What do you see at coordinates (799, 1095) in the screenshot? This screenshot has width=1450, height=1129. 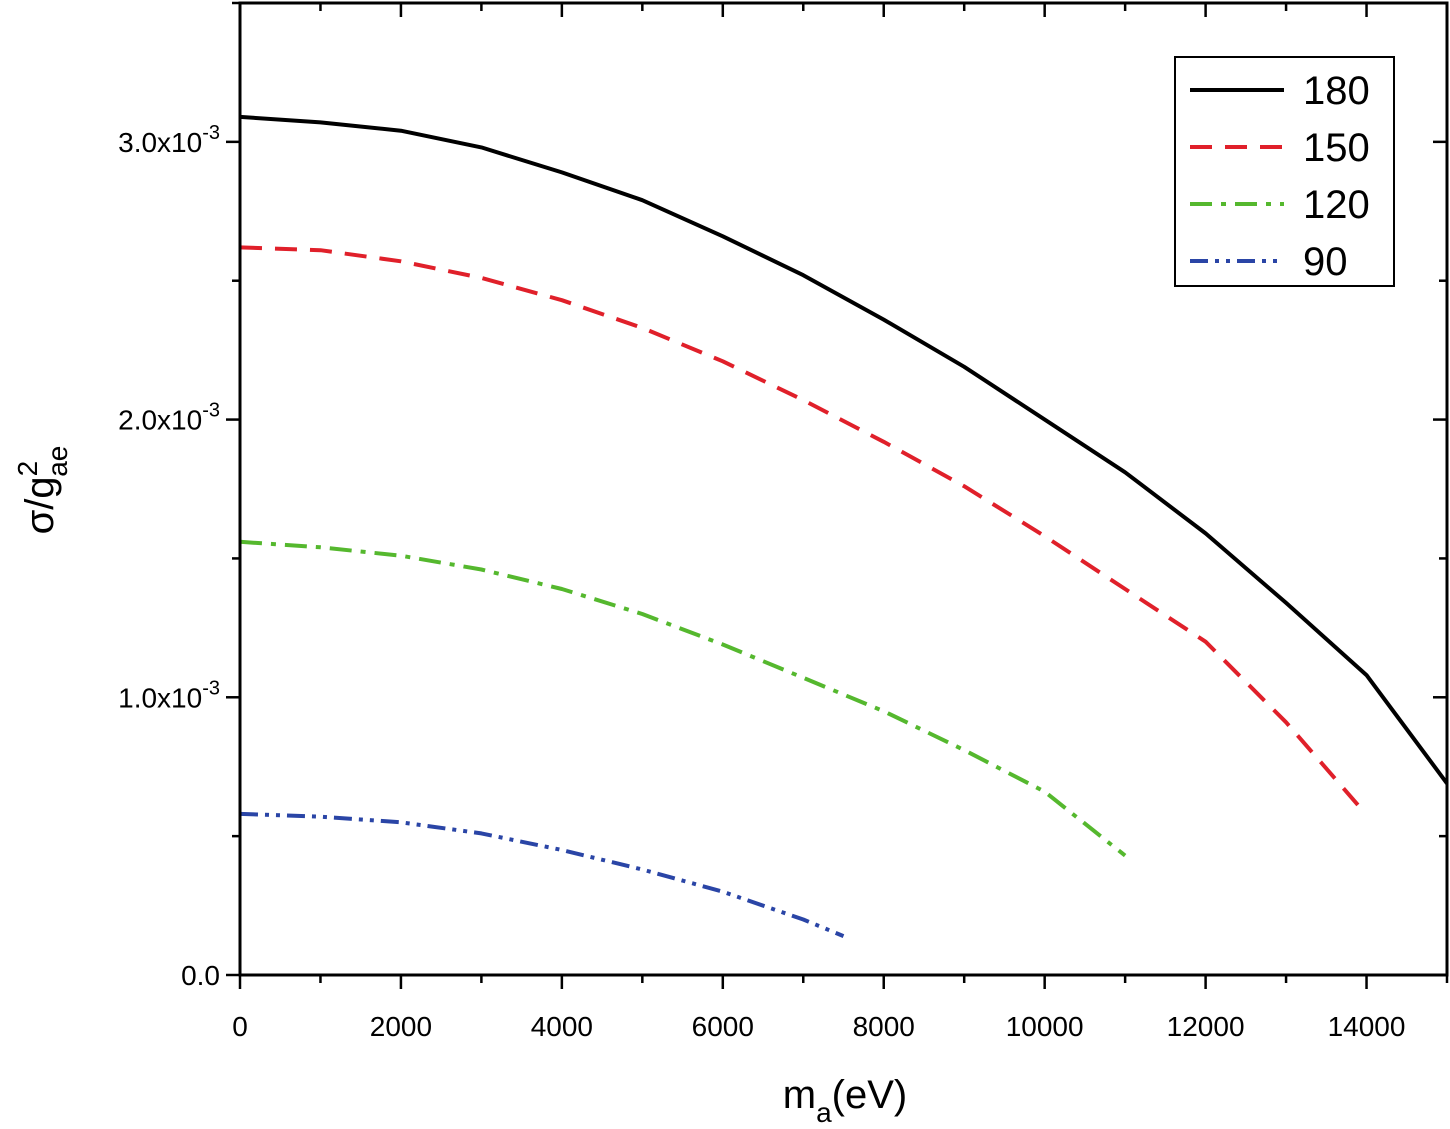 I see `x-axis-title-main: m` at bounding box center [799, 1095].